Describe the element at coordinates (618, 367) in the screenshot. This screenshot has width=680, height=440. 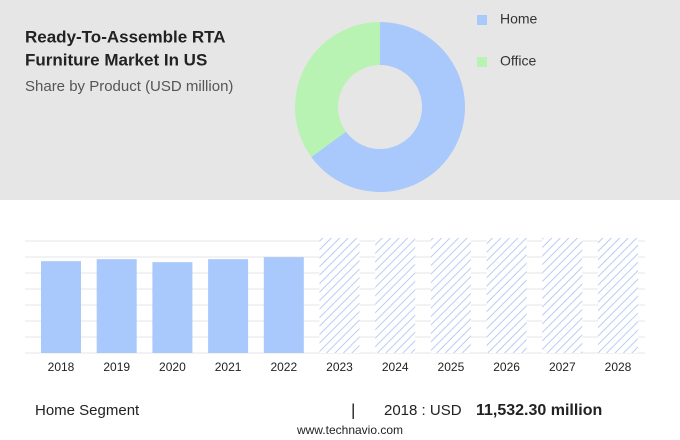
I see `x-tick-label: 2028` at that location.